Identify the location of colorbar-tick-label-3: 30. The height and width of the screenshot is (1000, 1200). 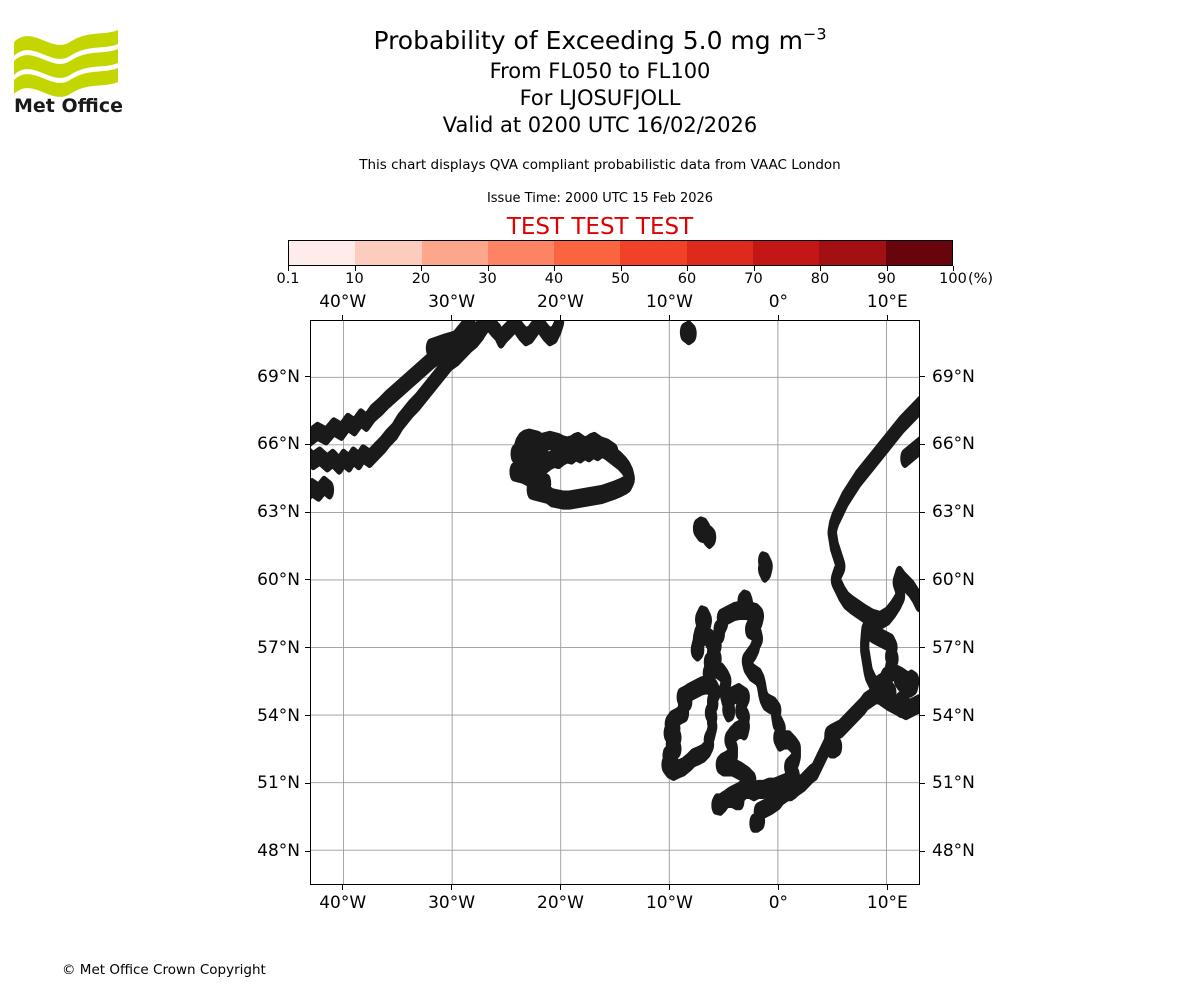
(487, 279).